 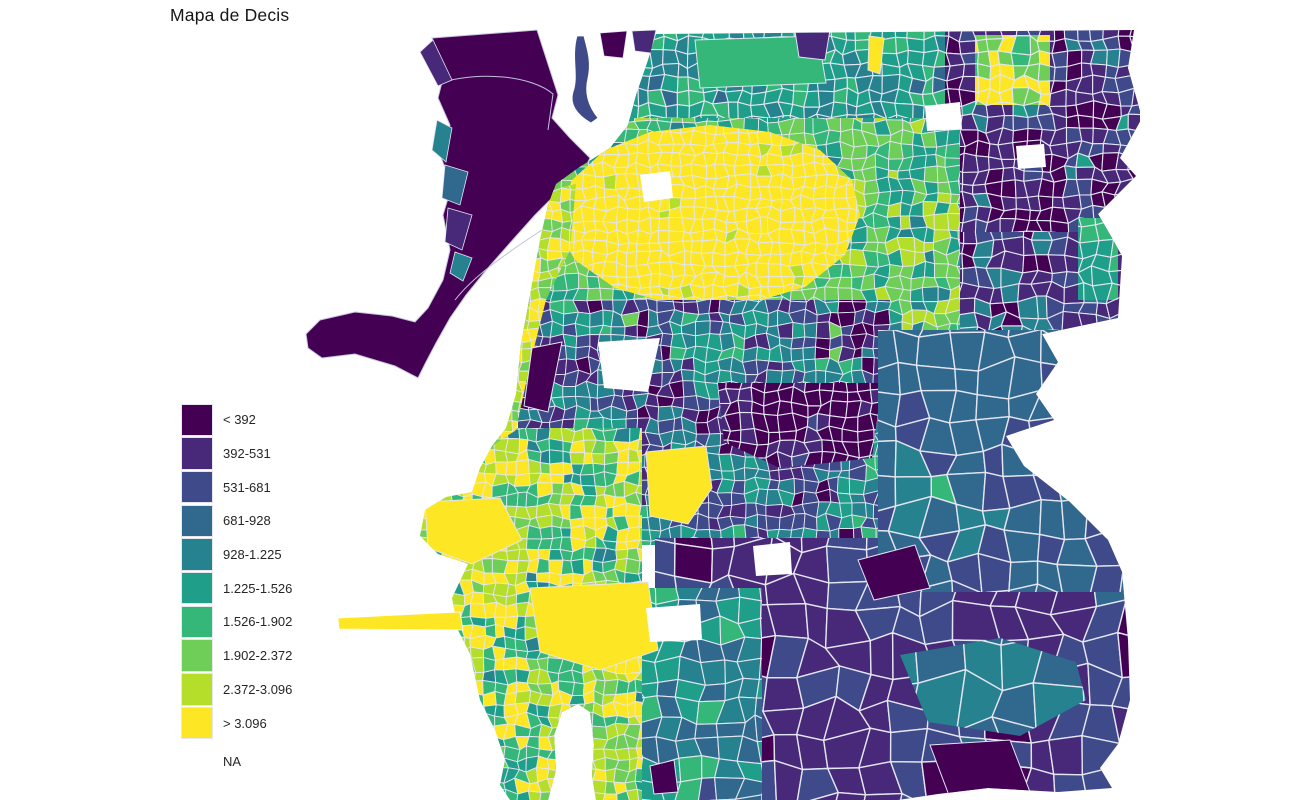 I want to click on legend-label: 1.526-1.902, so click(x=258, y=622).